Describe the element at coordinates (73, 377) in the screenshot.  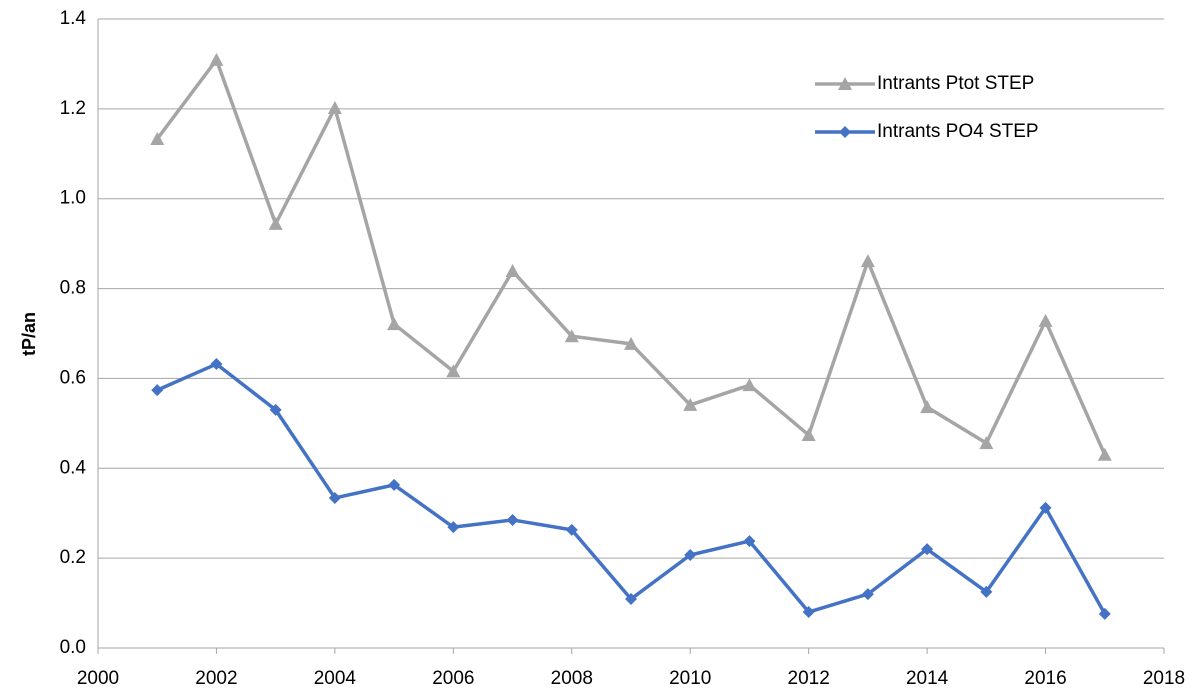
I see `y-tick-label: 0.6` at that location.